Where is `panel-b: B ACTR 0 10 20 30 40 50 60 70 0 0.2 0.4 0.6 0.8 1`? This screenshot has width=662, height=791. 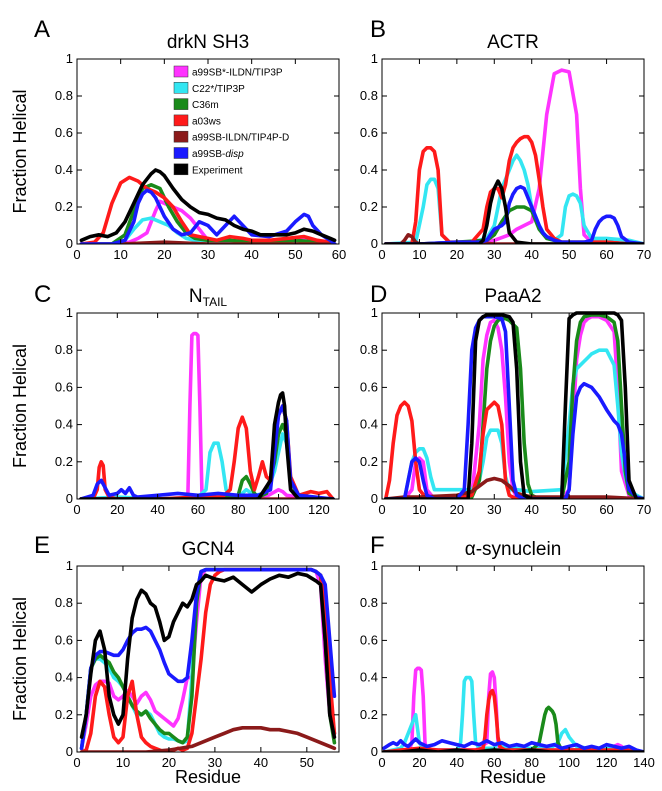 panel-b: B ACTR 0 10 20 30 40 50 60 70 0 0.2 0.4 0.6 0.8 1 is located at coordinates (505, 139).